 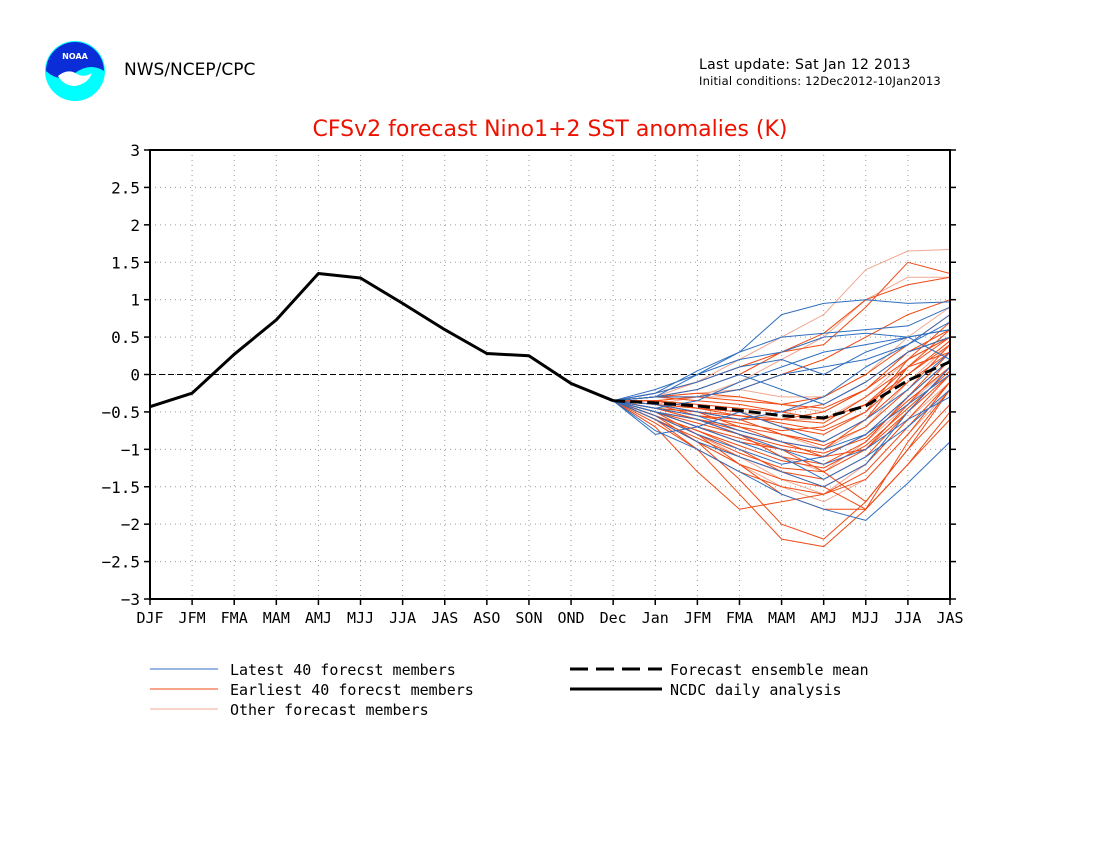 What do you see at coordinates (125, 262) in the screenshot?
I see `y-tick-label: 1.5` at bounding box center [125, 262].